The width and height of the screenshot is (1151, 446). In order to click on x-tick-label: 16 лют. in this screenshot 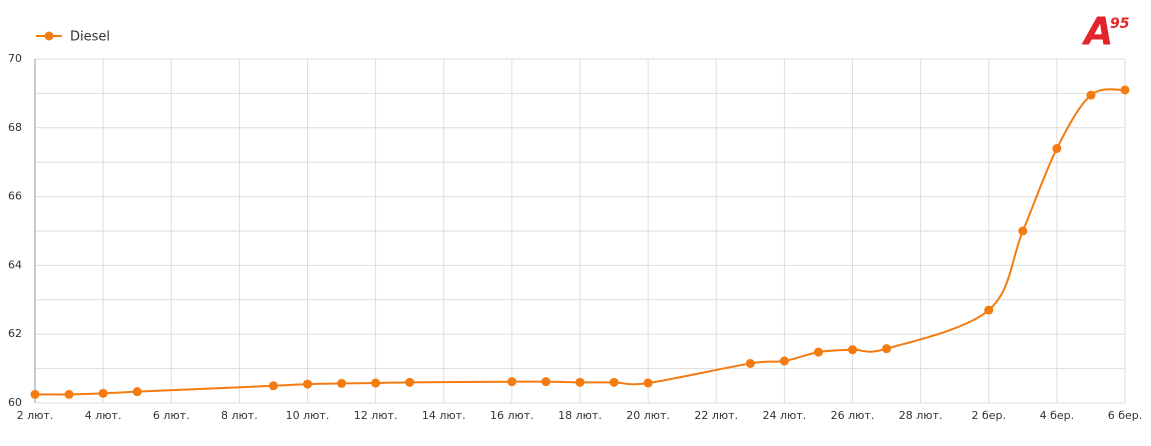, I will do `click(512, 415)`.